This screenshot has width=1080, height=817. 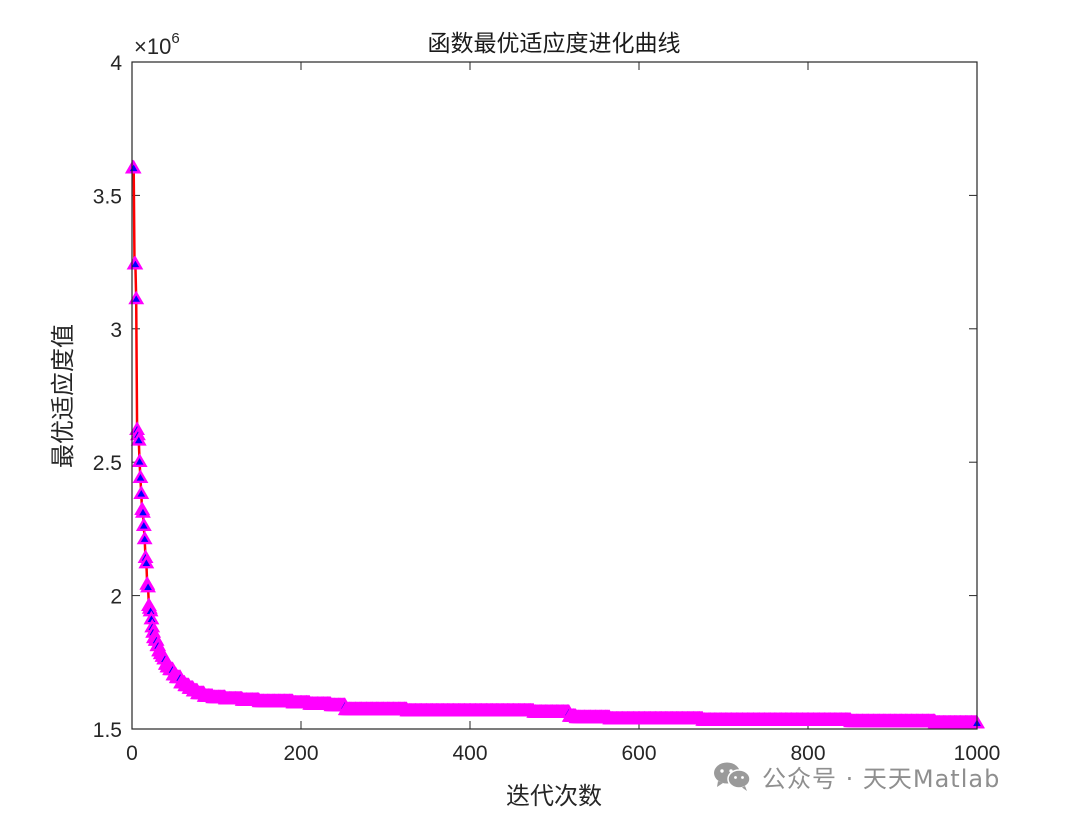 I want to click on y-exponent-label: ×10⁶, so click(x=157, y=44).